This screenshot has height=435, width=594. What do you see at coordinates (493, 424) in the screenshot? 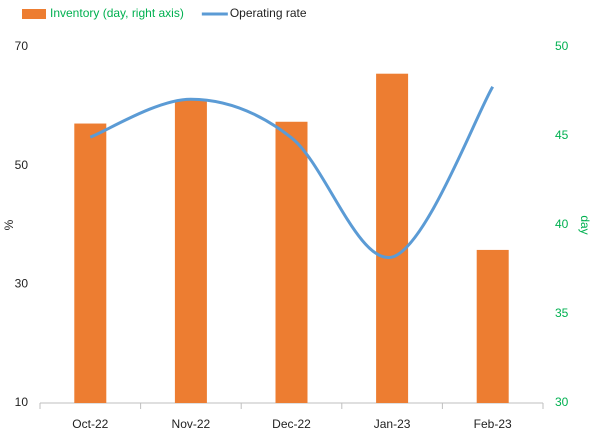
I see `x-tick-label: Feb-23` at bounding box center [493, 424].